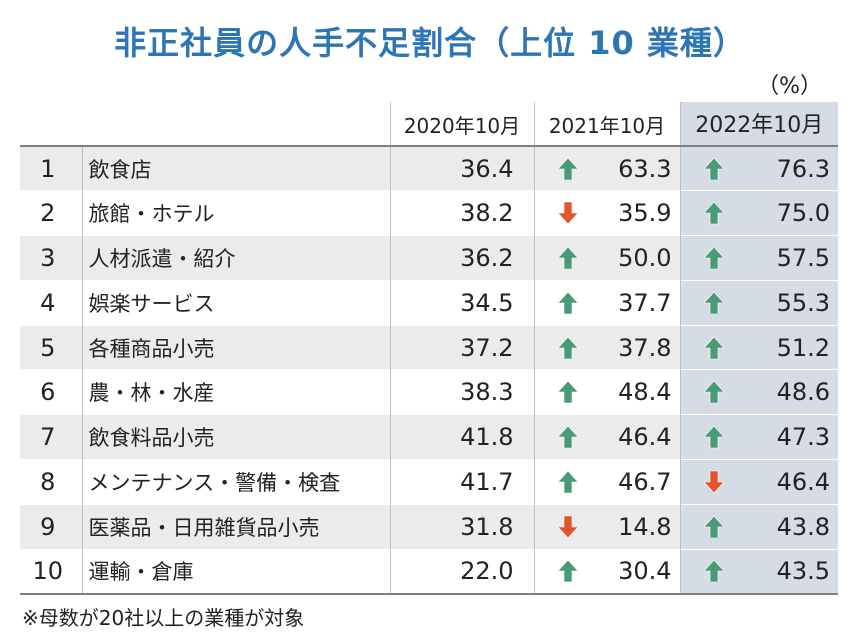 The height and width of the screenshot is (644, 860). What do you see at coordinates (758, 347) in the screenshot?
I see `value-2022-cell: 51.2` at bounding box center [758, 347].